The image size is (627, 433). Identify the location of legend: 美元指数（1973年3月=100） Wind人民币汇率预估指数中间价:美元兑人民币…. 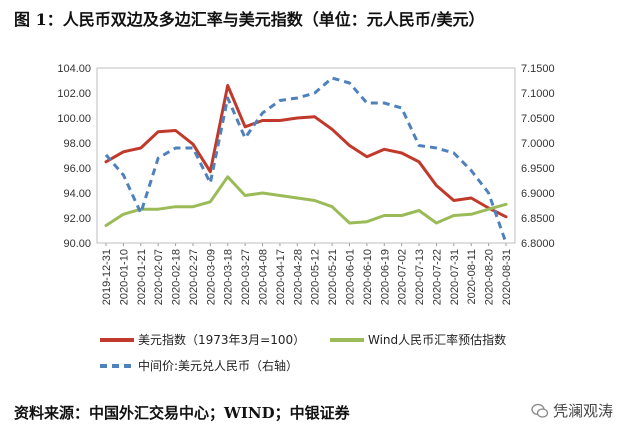
(303, 352).